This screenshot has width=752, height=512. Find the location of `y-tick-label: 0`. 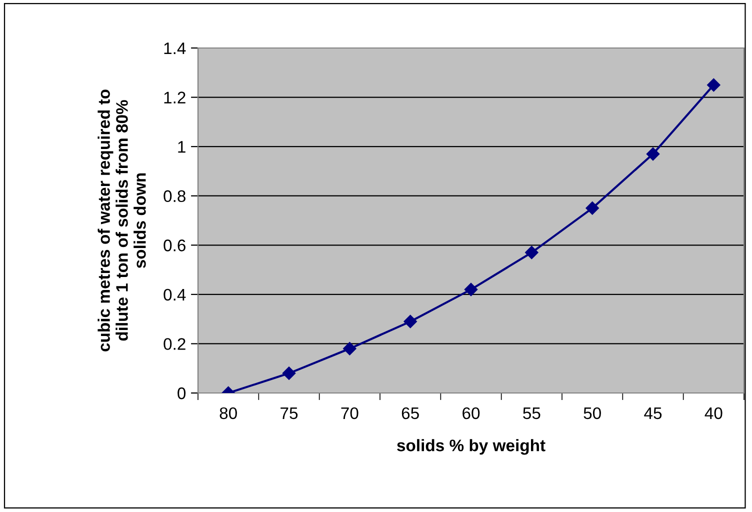

y-tick-label: 0 is located at coordinates (182, 393).